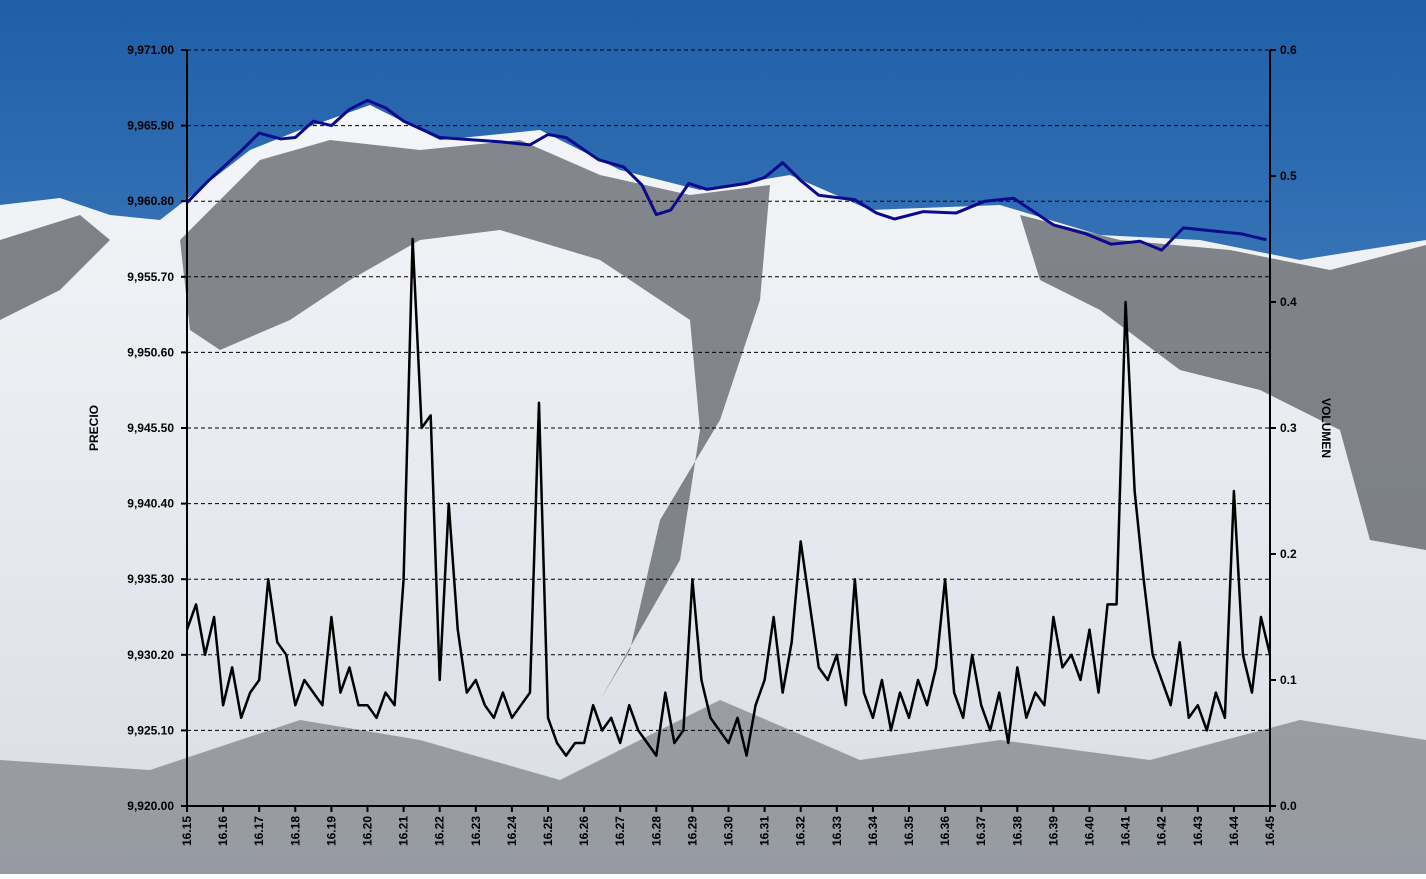  What do you see at coordinates (981, 831) in the screenshot?
I see `x-tick-label: 16.37` at bounding box center [981, 831].